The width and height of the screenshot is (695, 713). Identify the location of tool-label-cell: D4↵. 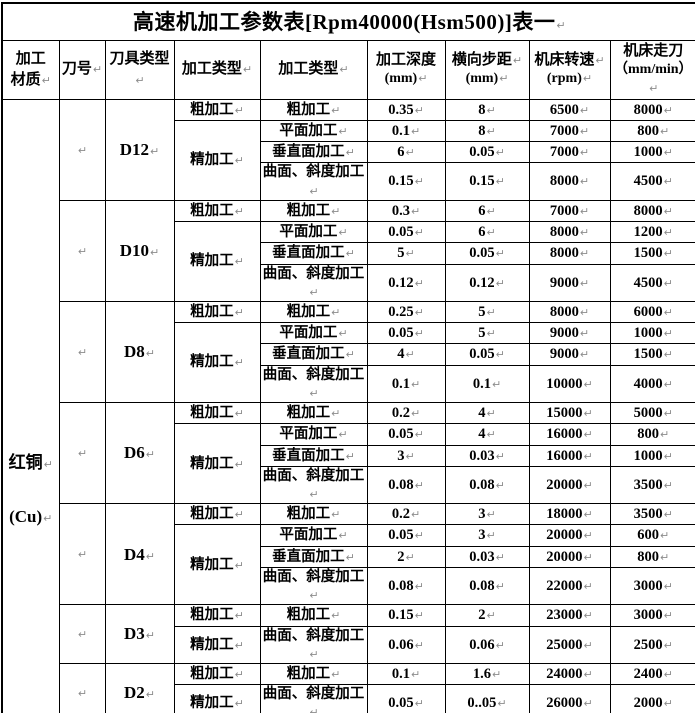
(139, 554).